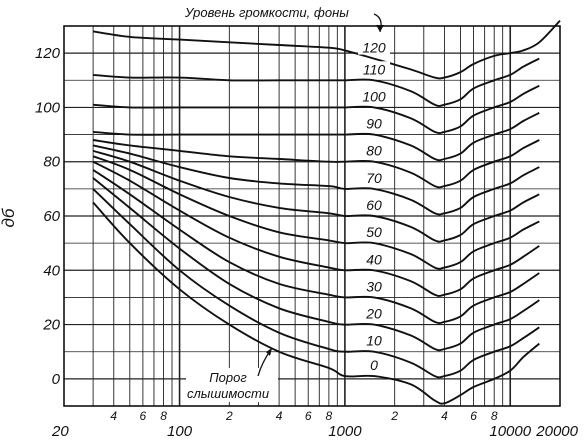  I want to click on x-tick-label: 100, so click(180, 431).